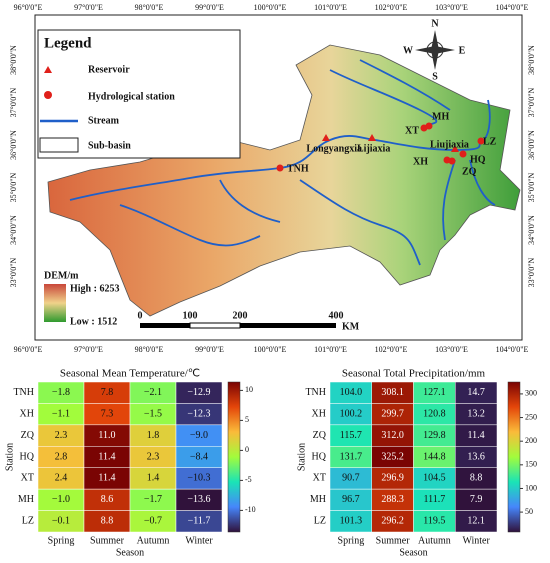 This screenshot has width=550, height=563. What do you see at coordinates (149, 7) in the screenshot?
I see `lon-label: 98°0'0"E` at bounding box center [149, 7].